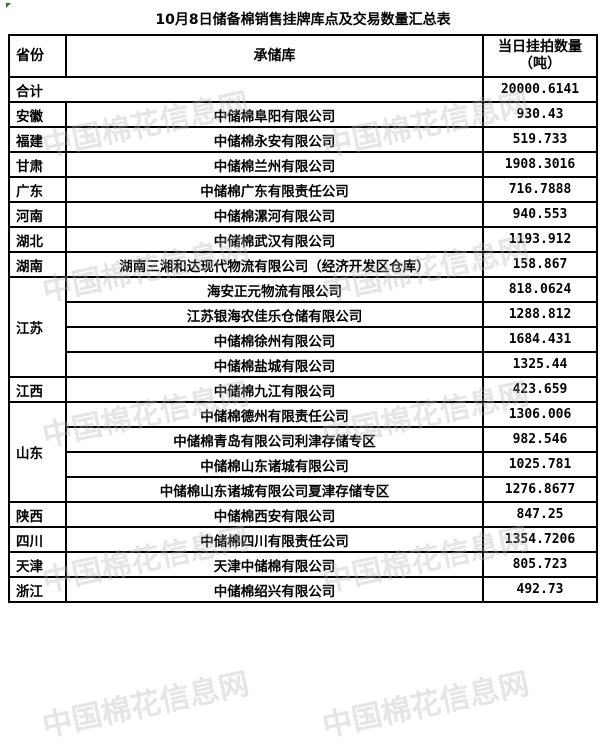 The height and width of the screenshot is (745, 606). Describe the element at coordinates (274, 464) in the screenshot. I see `warehouse-cell: 中储棉山东诸城有限公司` at that location.